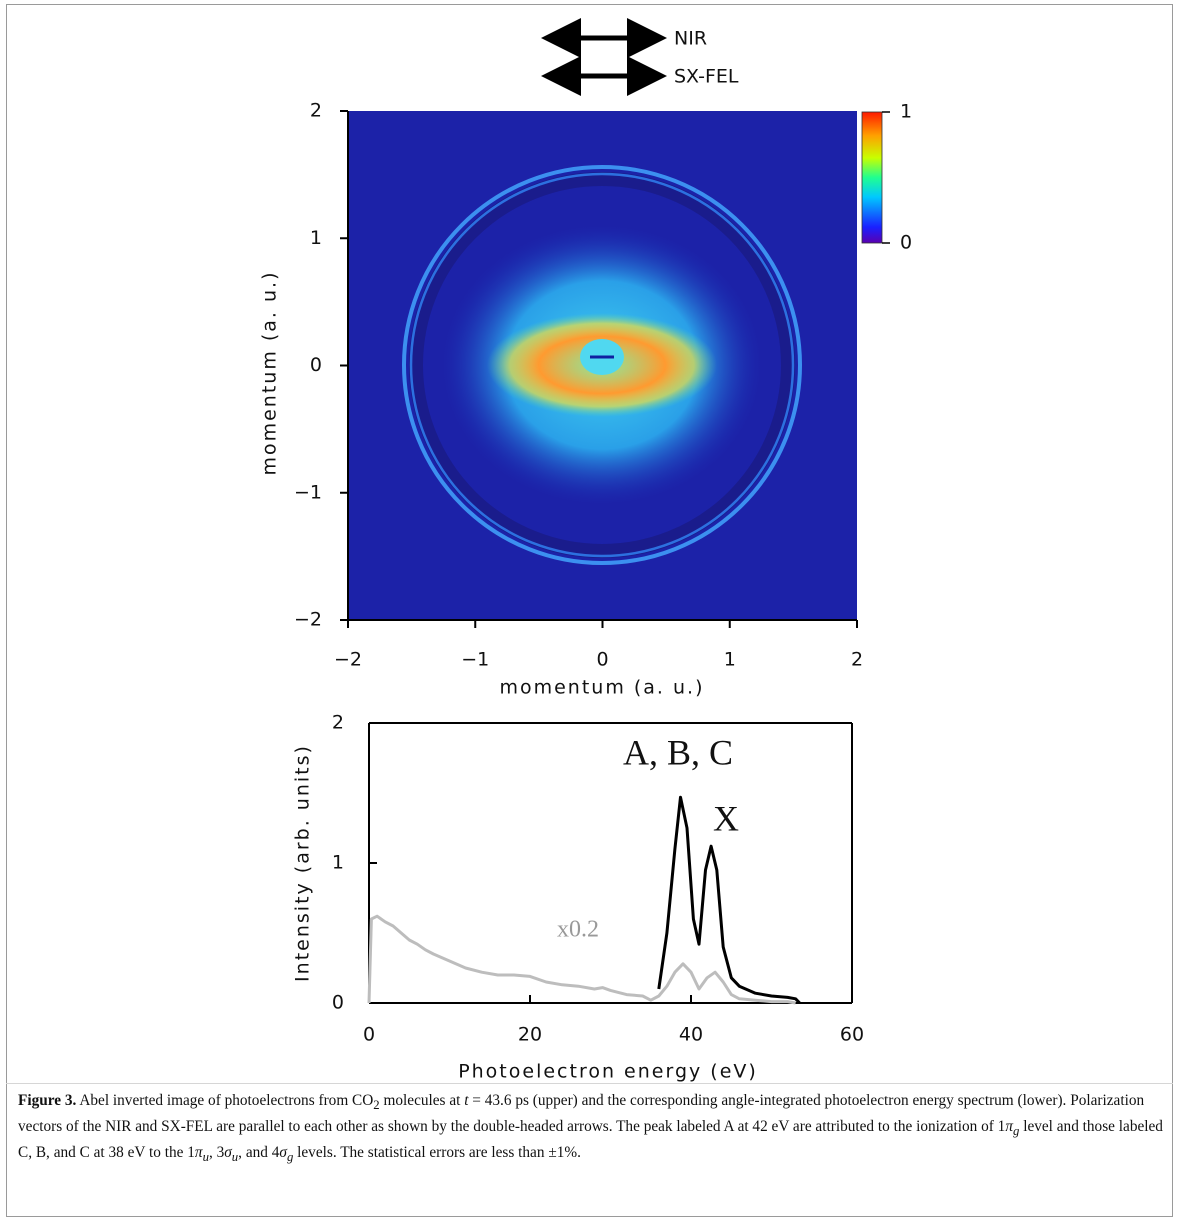  What do you see at coordinates (422, 1100) in the screenshot?
I see `caption-text: molecules at` at bounding box center [422, 1100].